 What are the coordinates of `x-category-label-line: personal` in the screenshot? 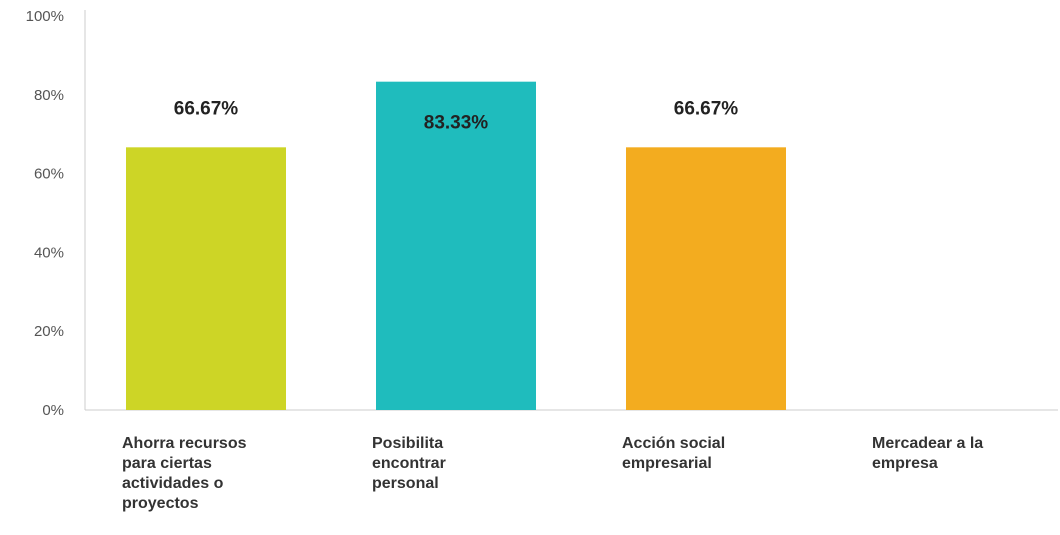 It's located at (462, 484).